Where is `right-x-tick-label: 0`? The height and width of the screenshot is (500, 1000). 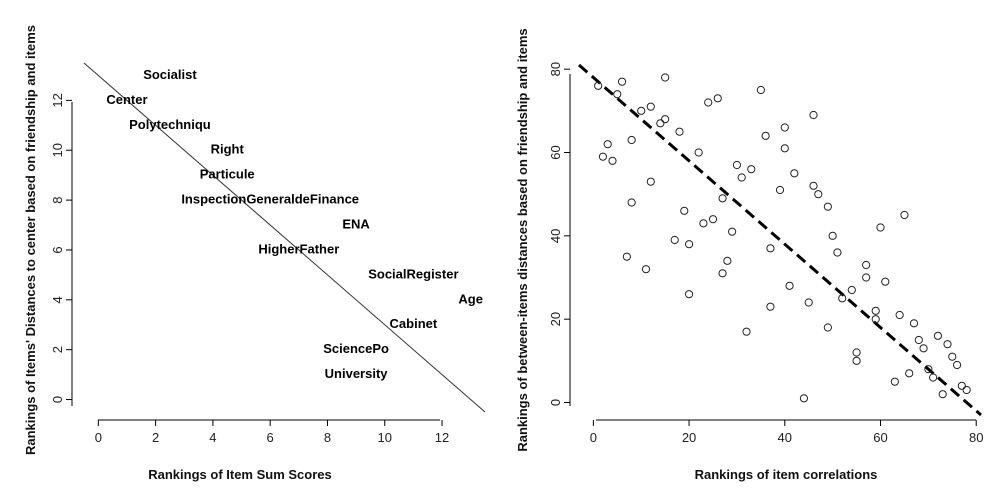 right-x-tick-label: 0 is located at coordinates (593, 437).